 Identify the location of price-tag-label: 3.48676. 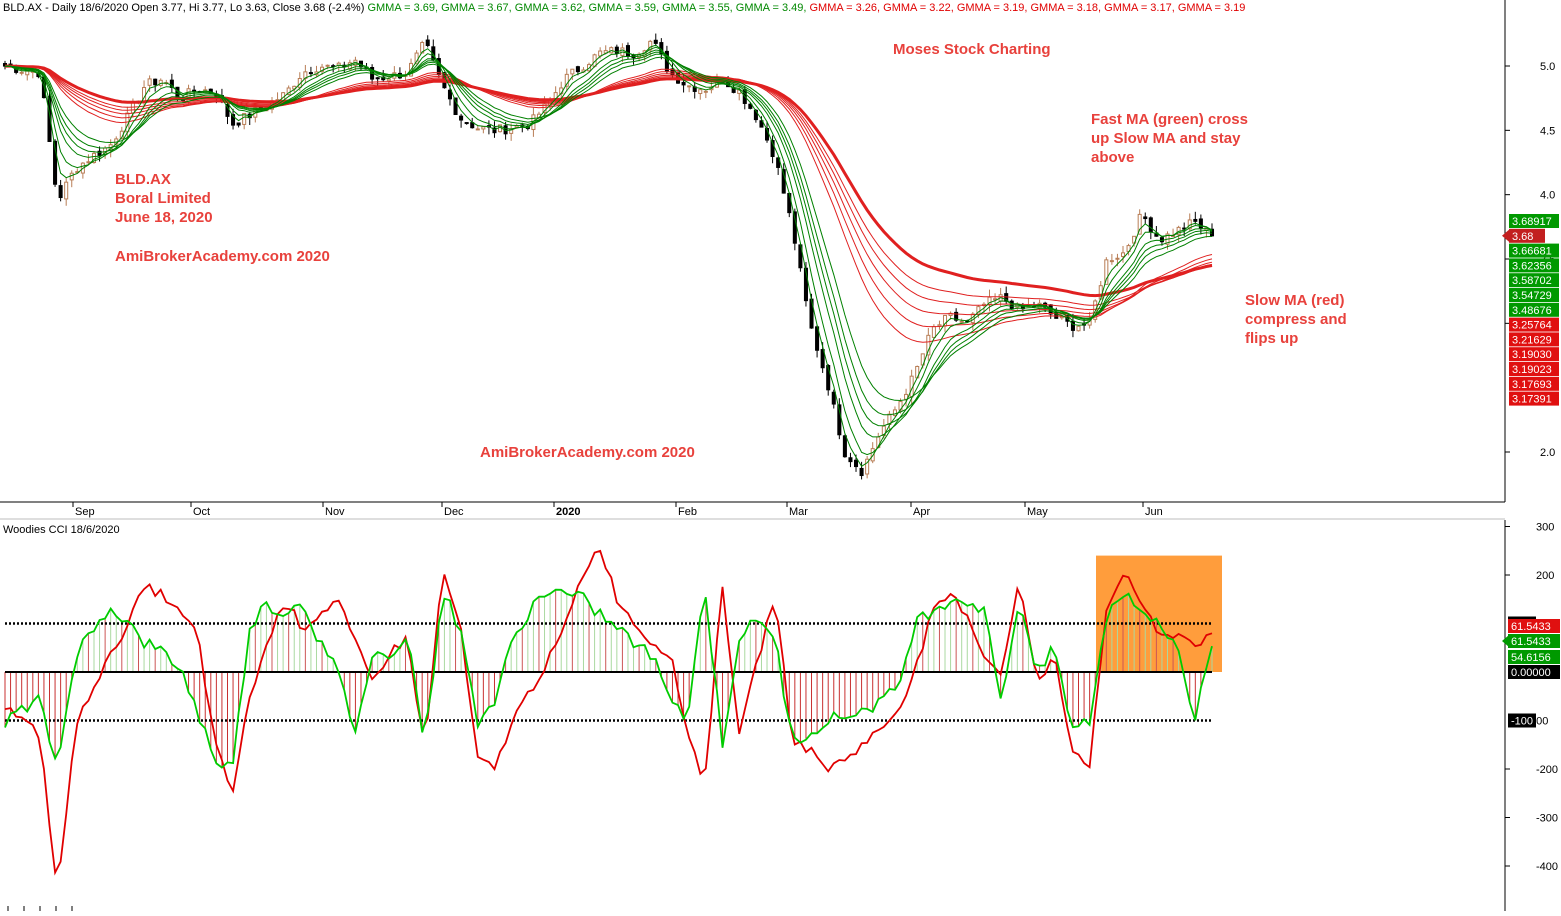
(1532, 311).